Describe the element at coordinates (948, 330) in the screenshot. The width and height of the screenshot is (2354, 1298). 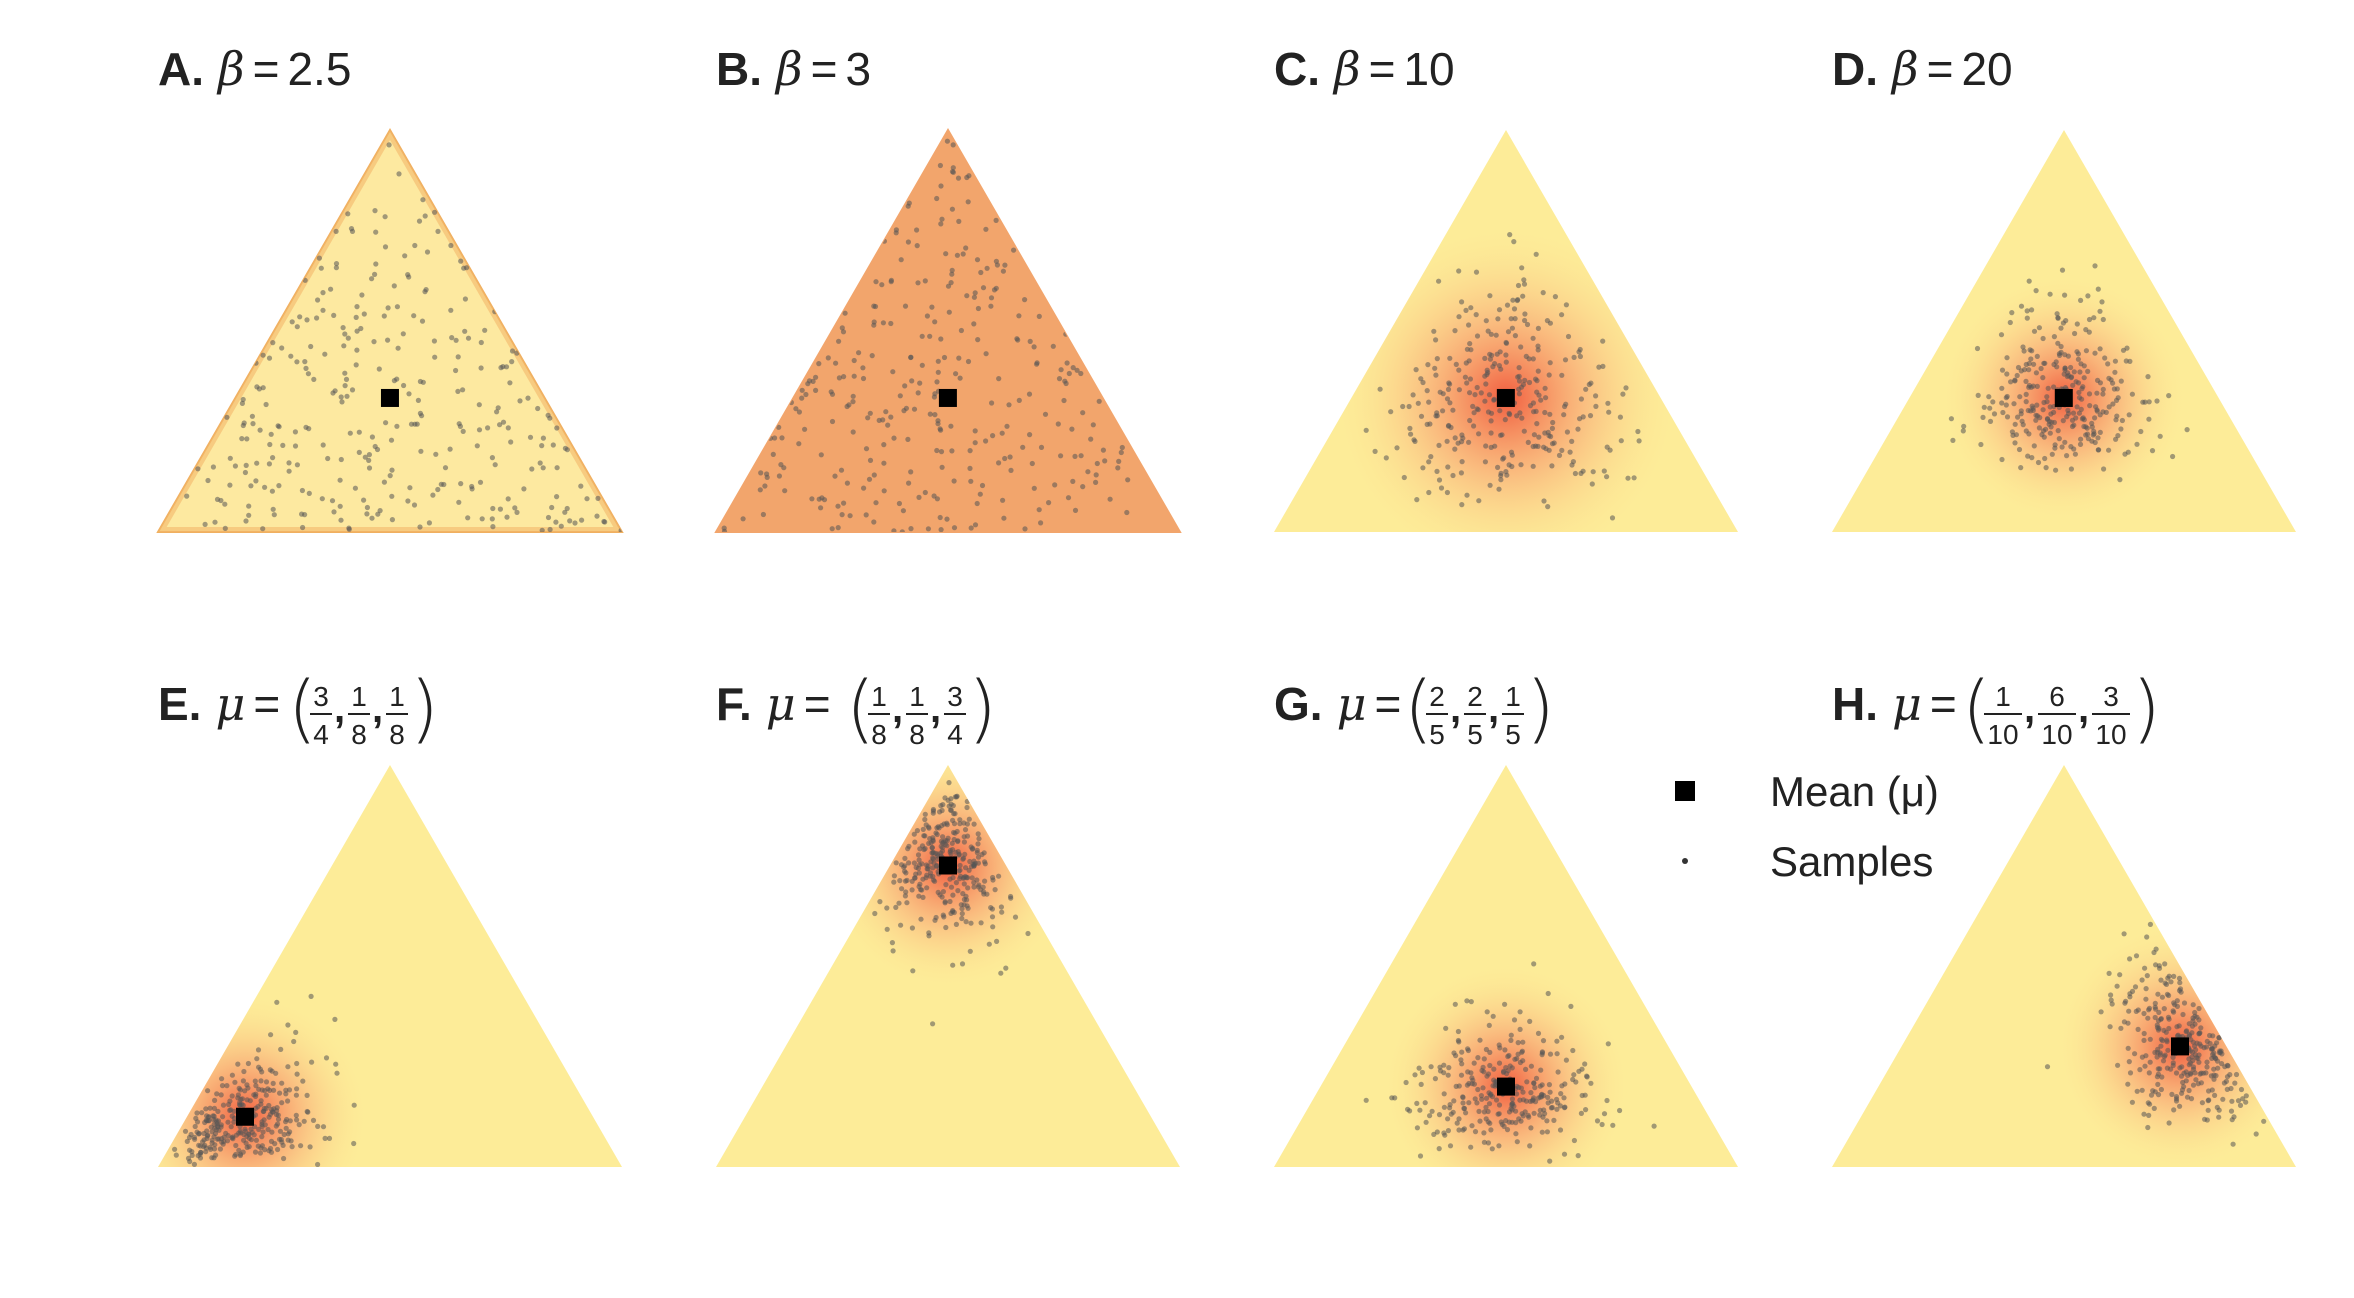
I see `simplex-triangle` at that location.